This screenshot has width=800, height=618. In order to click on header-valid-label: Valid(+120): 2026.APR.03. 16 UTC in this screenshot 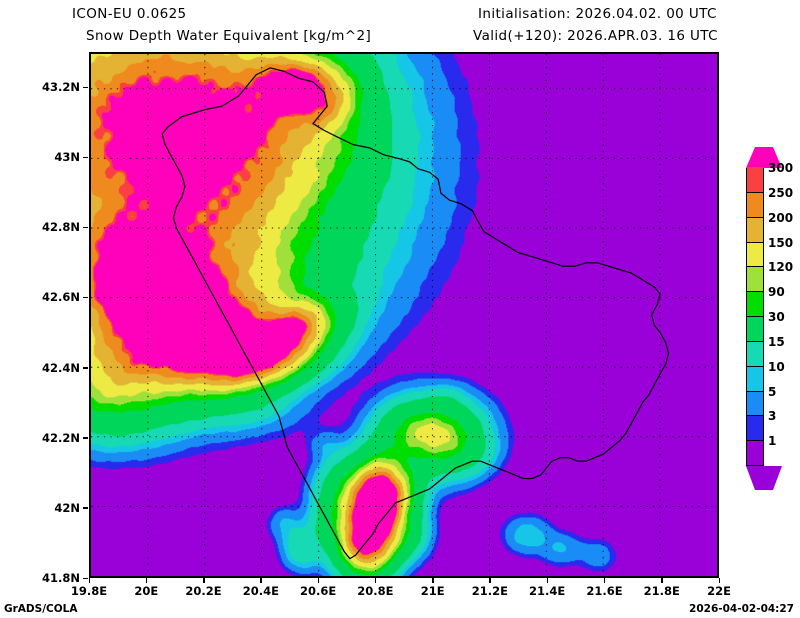, I will do `click(595, 36)`.